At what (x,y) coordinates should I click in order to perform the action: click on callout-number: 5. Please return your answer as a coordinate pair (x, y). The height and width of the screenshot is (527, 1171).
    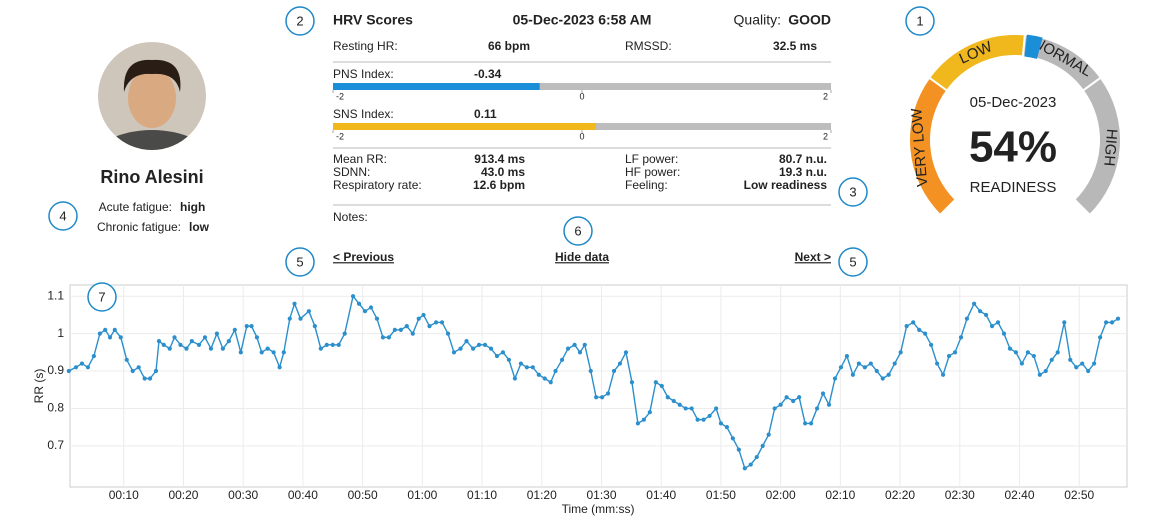
    Looking at the image, I should click on (299, 261).